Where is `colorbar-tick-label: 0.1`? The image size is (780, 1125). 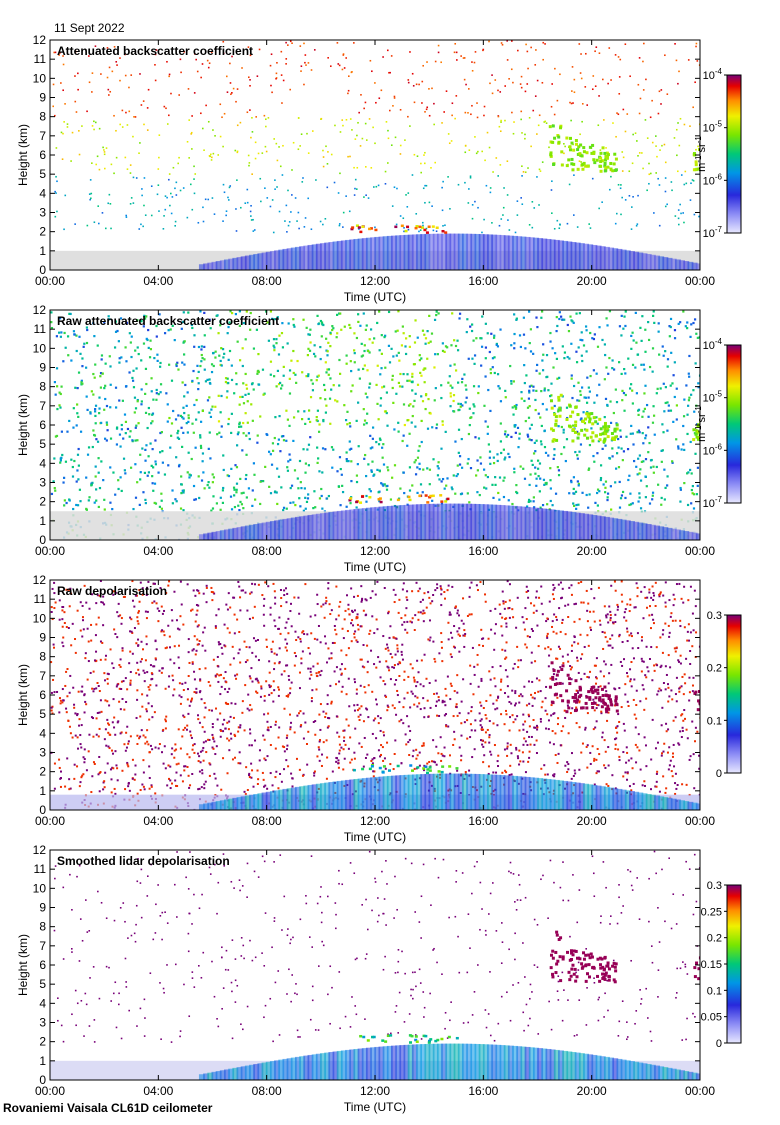
colorbar-tick-label: 0.1 is located at coordinates (714, 991).